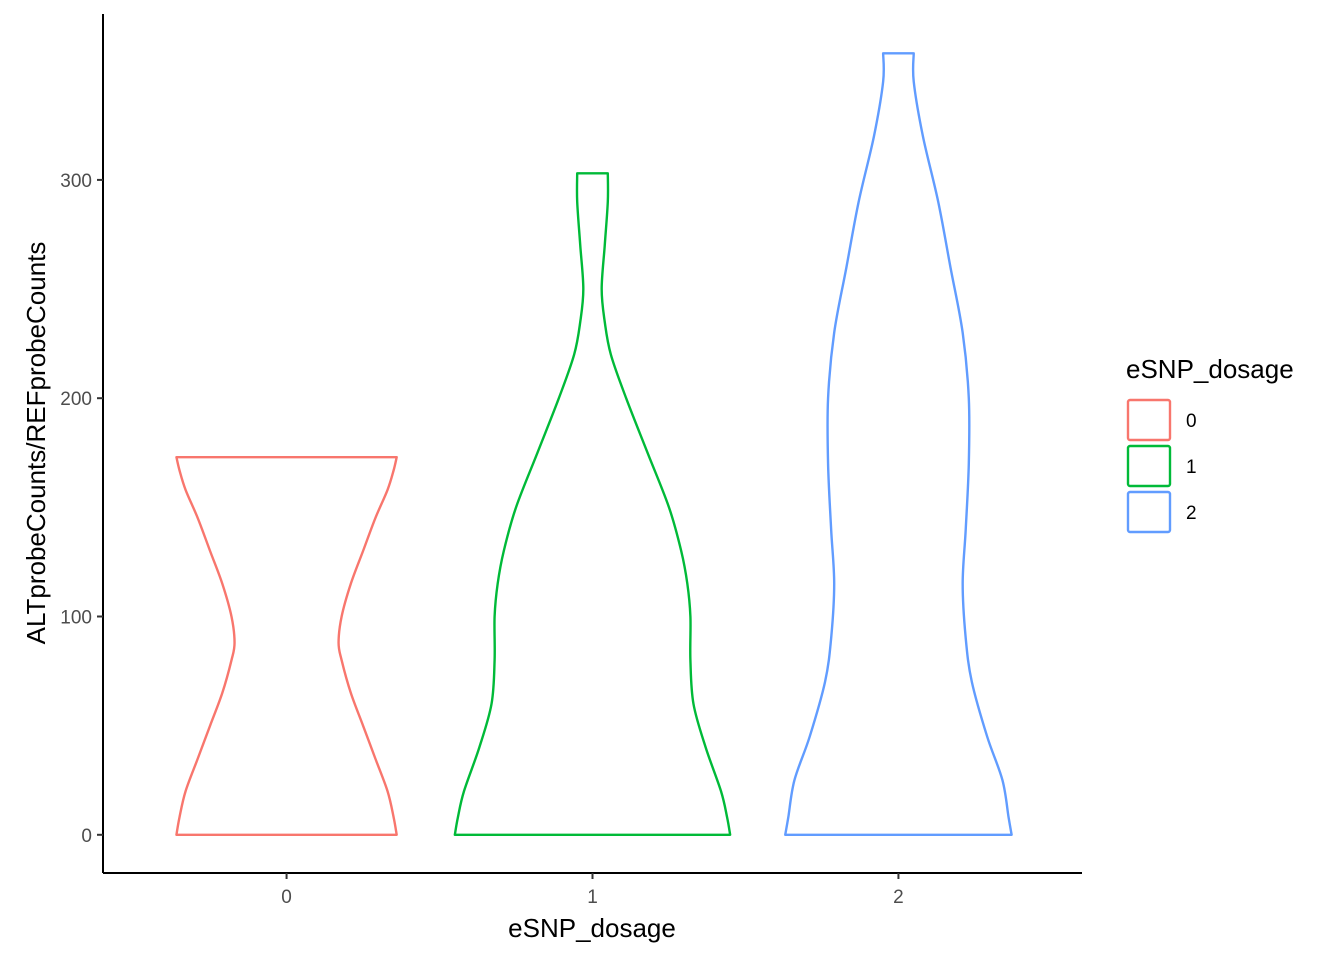 This screenshot has width=1344, height=960. What do you see at coordinates (286, 897) in the screenshot?
I see `x-tick-label: 0` at bounding box center [286, 897].